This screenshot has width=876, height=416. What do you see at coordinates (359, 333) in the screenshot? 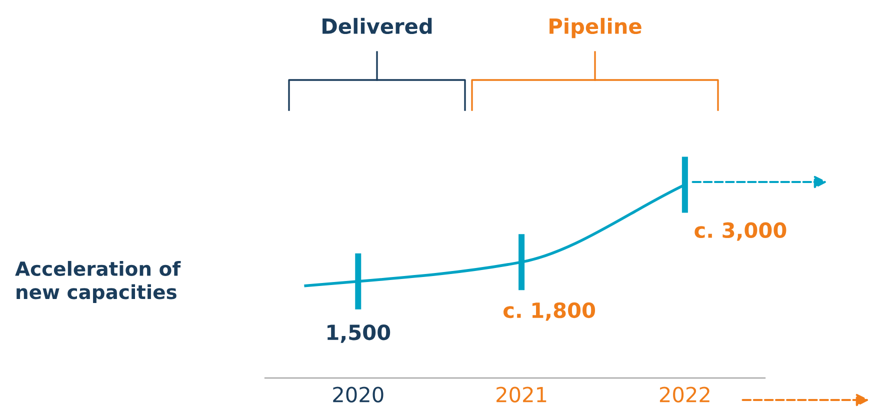
I see `data-label: 1,500` at bounding box center [359, 333].